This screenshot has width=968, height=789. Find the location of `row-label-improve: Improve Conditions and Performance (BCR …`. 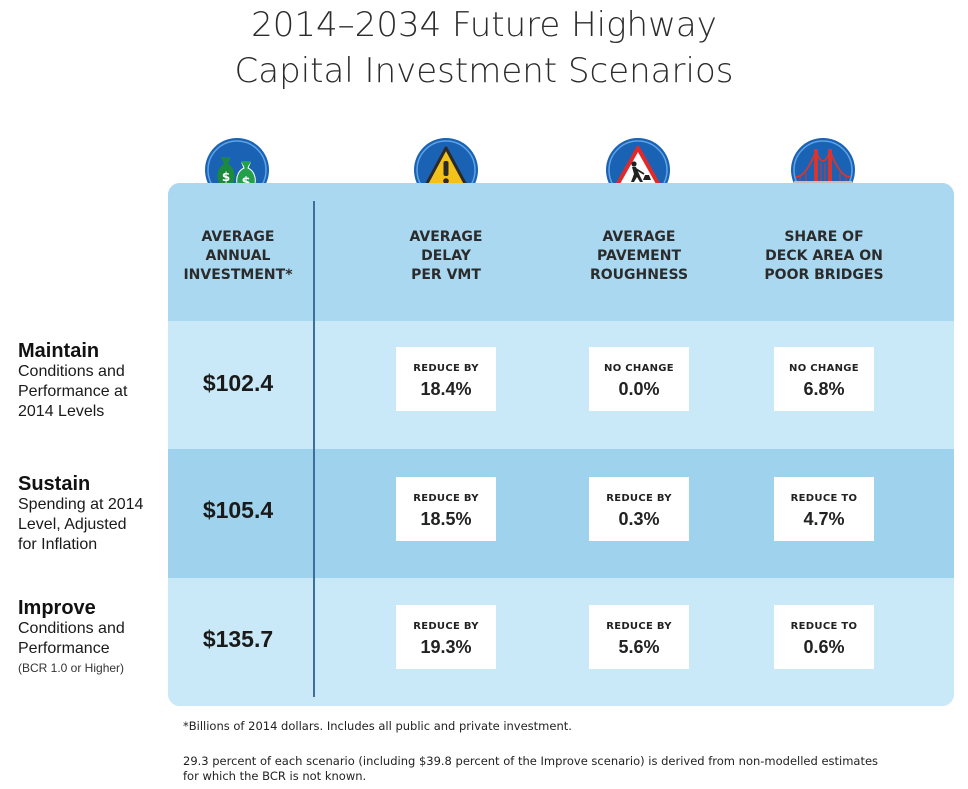

row-label-improve: Improve Conditions and Performance (BCR … is located at coordinates (93, 637).